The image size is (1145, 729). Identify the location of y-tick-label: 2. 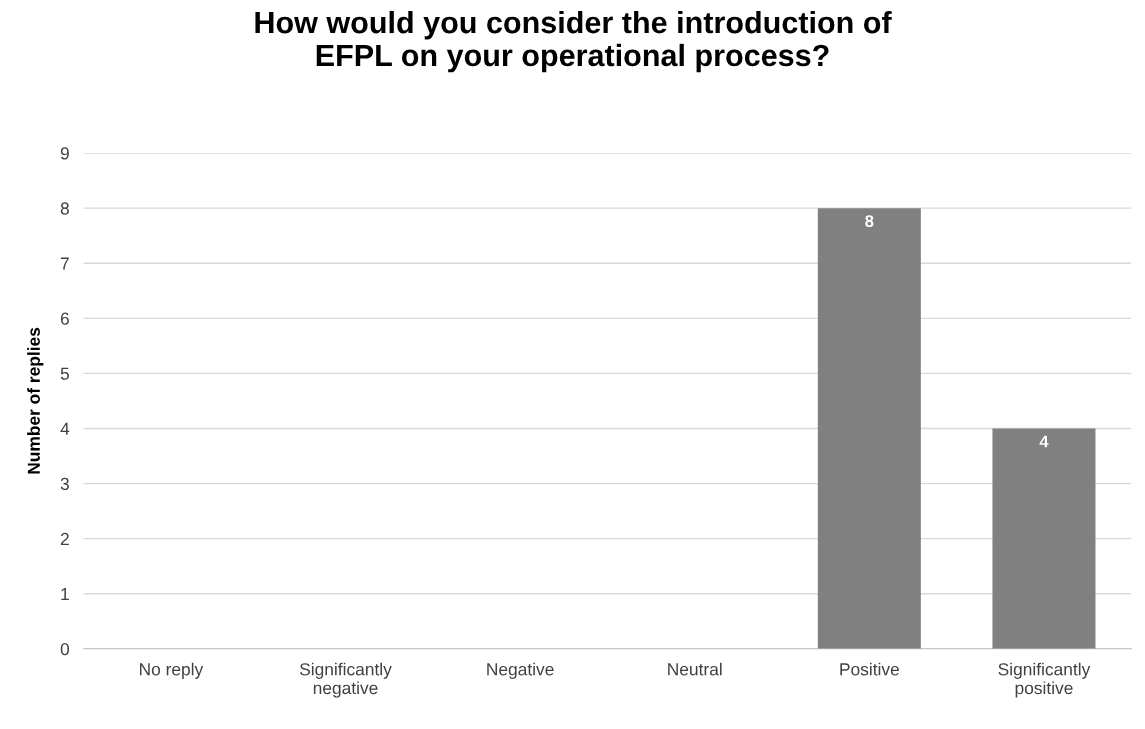
(64, 538).